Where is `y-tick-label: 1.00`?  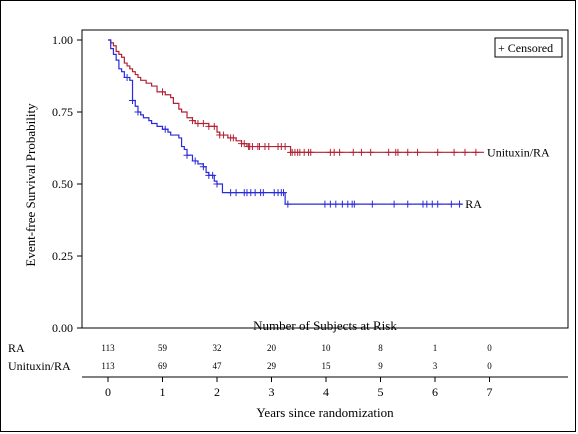
y-tick-label: 1.00 is located at coordinates (62, 40).